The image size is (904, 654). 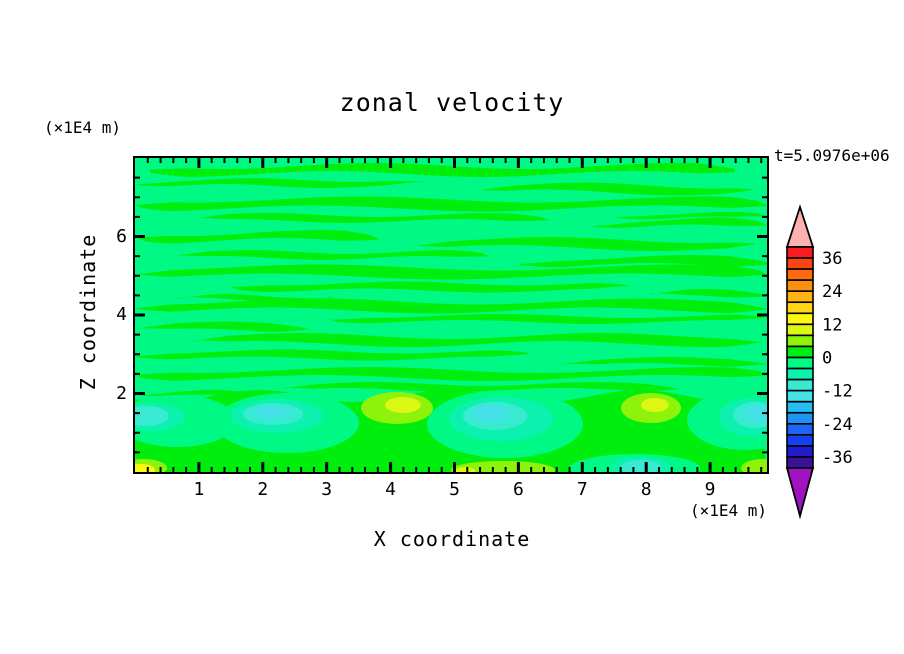 What do you see at coordinates (832, 259) in the screenshot?
I see `colorbar-tick-label: 36` at bounding box center [832, 259].